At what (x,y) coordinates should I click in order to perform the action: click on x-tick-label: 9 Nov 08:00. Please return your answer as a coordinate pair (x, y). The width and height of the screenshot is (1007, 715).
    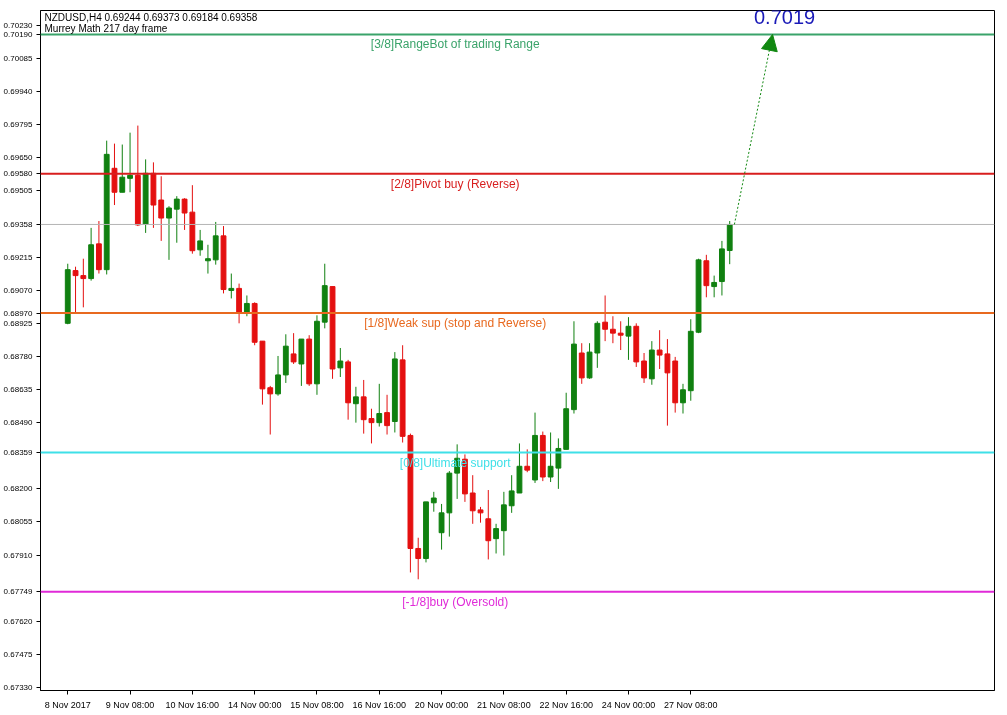
    Looking at the image, I should click on (130, 704).